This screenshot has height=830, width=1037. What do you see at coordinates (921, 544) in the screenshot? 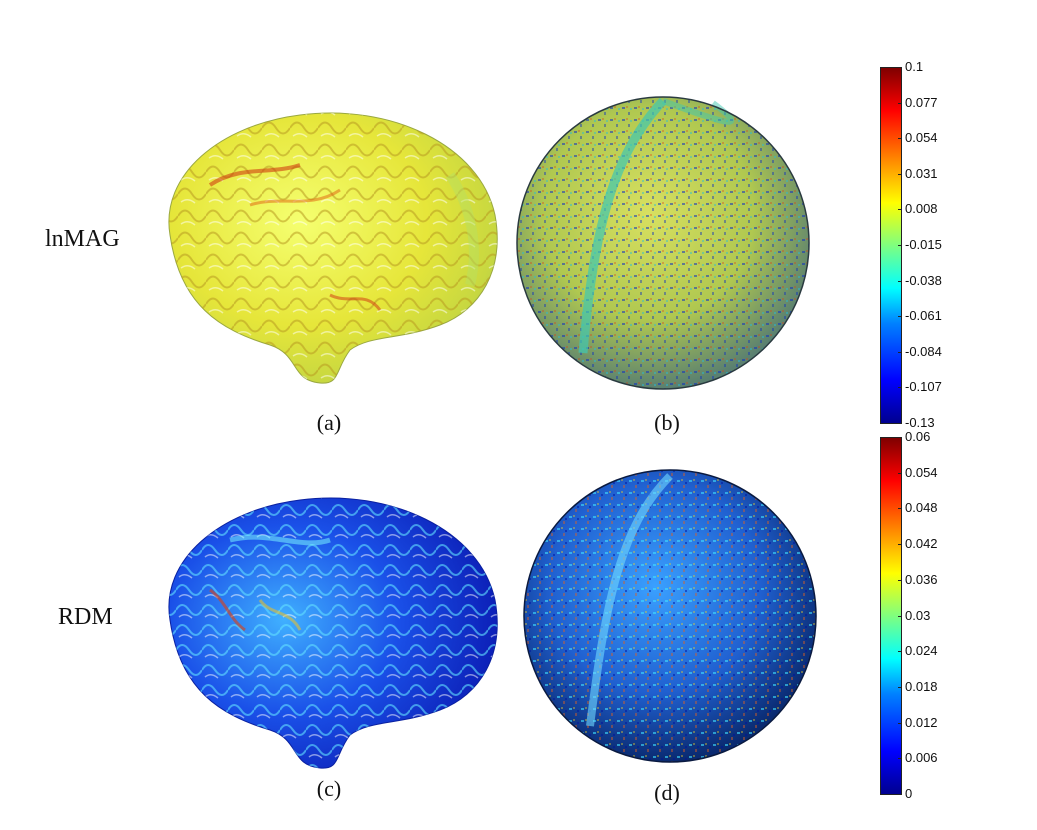
I see `colorbar-tick-label: 0.042` at bounding box center [921, 544].